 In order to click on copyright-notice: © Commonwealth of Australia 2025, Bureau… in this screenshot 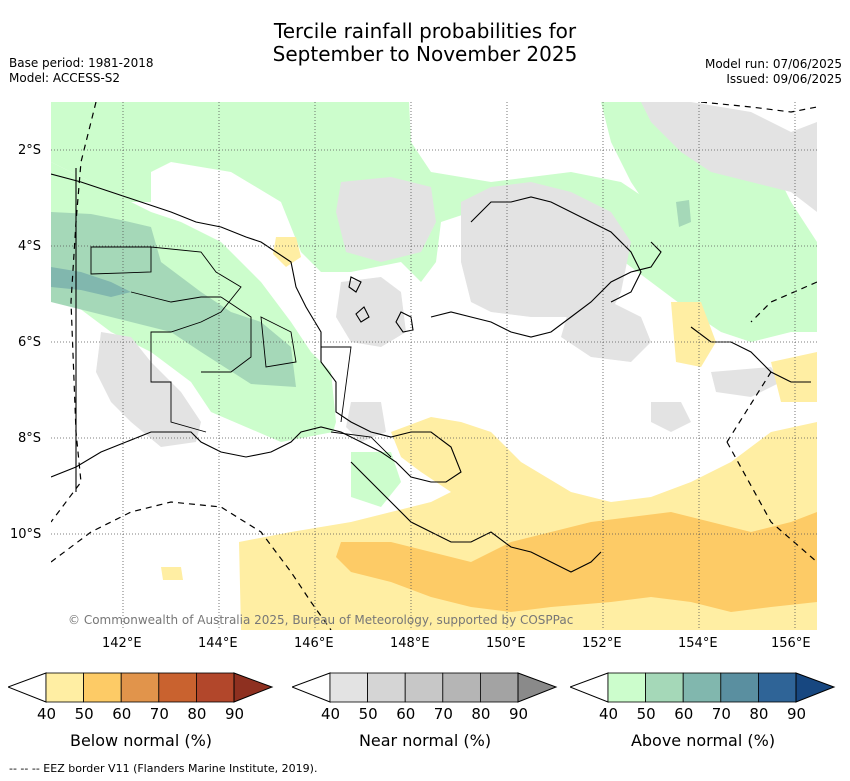, I will do `click(321, 620)`.